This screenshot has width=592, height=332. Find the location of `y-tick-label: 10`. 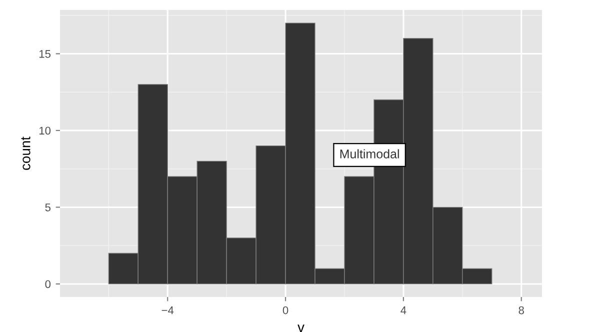

y-tick-label: 10 is located at coordinates (45, 130).